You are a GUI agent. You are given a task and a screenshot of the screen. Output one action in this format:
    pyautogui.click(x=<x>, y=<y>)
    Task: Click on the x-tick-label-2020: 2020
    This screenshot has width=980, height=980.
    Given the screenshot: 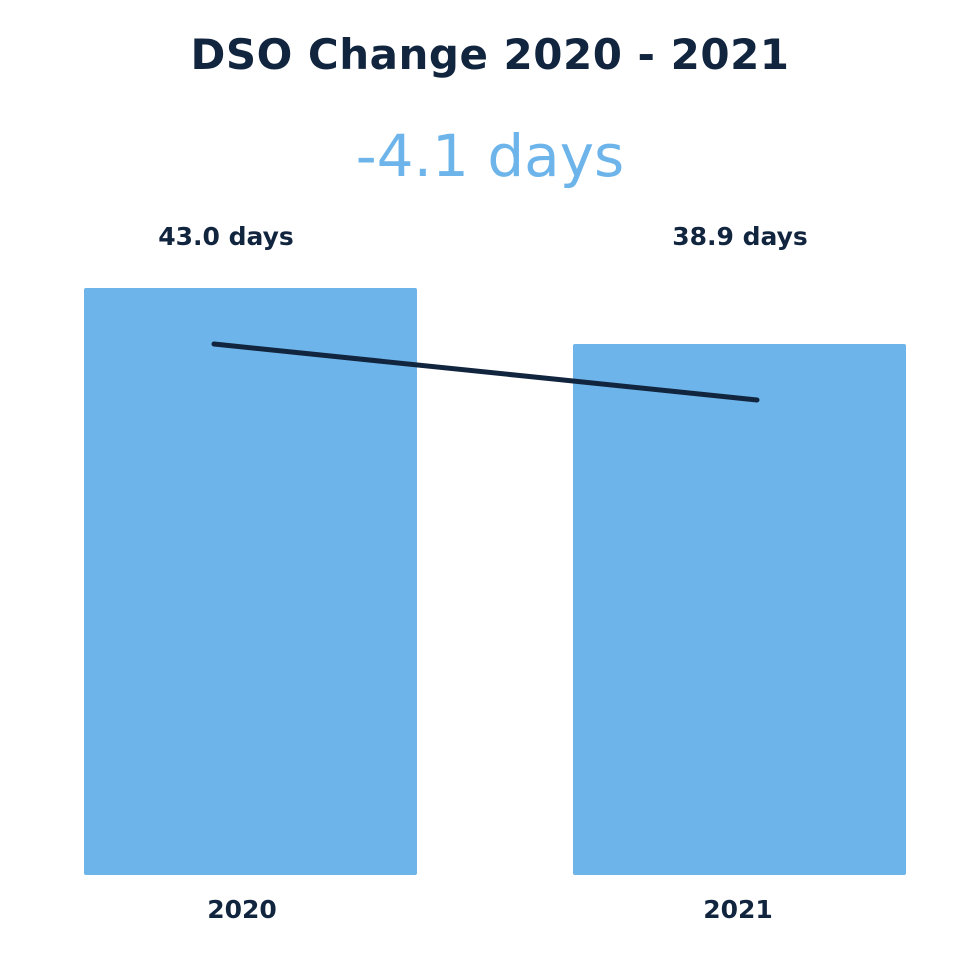 What is the action you would take?
    pyautogui.click(x=242, y=909)
    